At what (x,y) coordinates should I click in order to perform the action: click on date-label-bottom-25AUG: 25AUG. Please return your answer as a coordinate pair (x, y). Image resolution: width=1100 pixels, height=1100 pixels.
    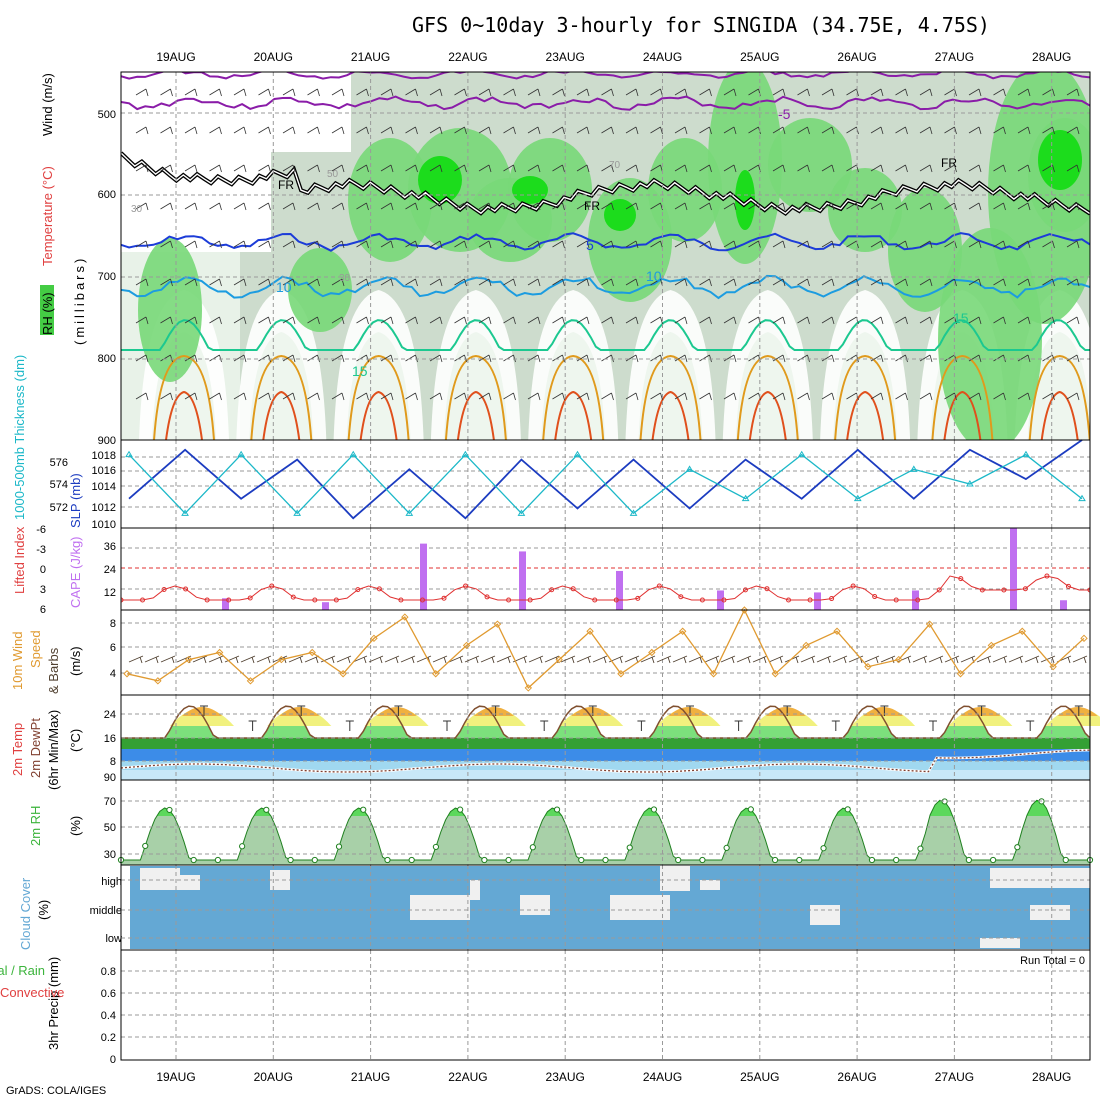
    Looking at the image, I should click on (759, 1077).